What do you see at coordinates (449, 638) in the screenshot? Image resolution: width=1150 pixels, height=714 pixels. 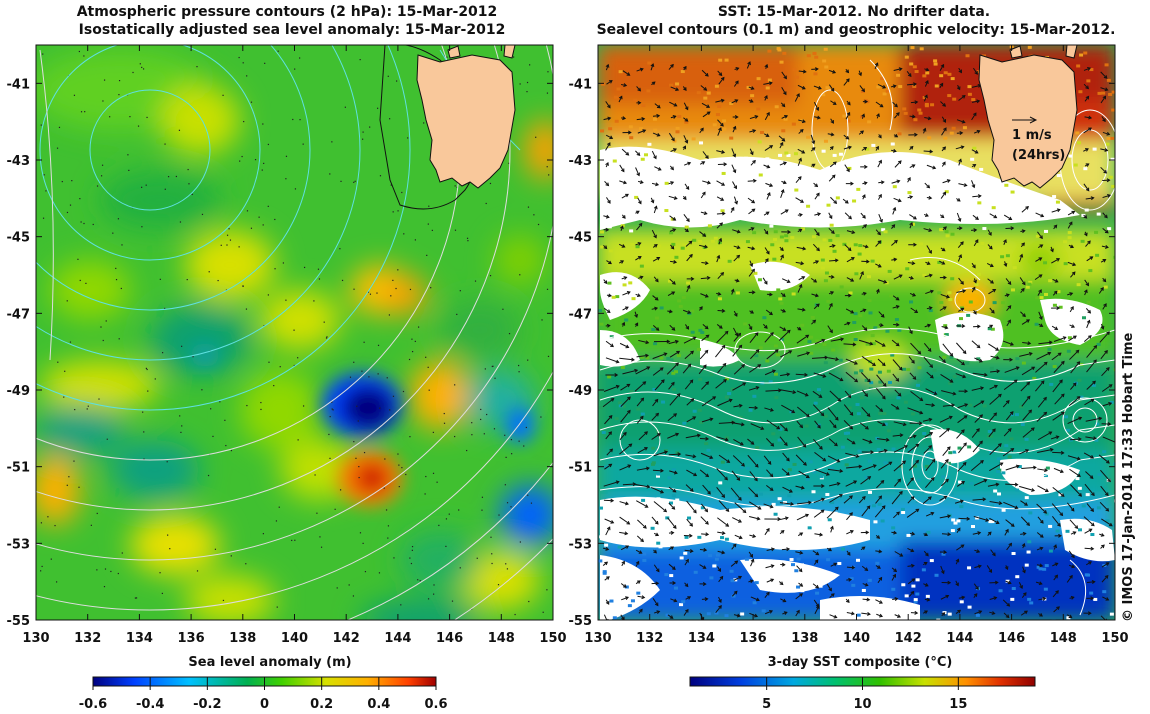 I see `lon-tick-label: 146` at bounding box center [449, 638].